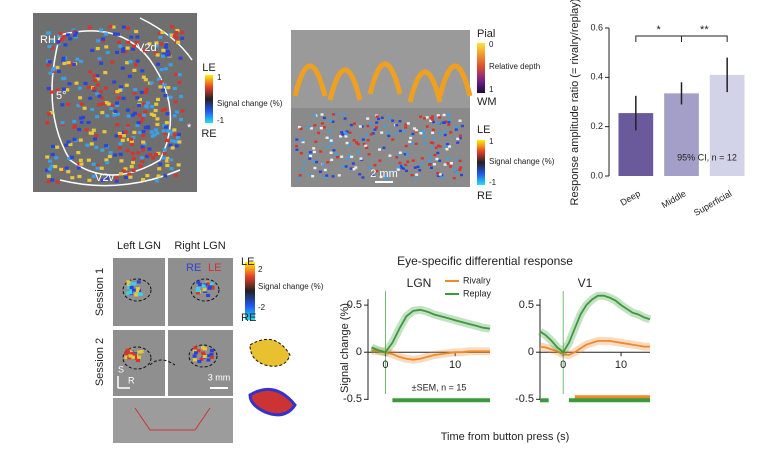 The width and height of the screenshot is (781, 470). I want to click on x-tick-label: 0, so click(563, 365).